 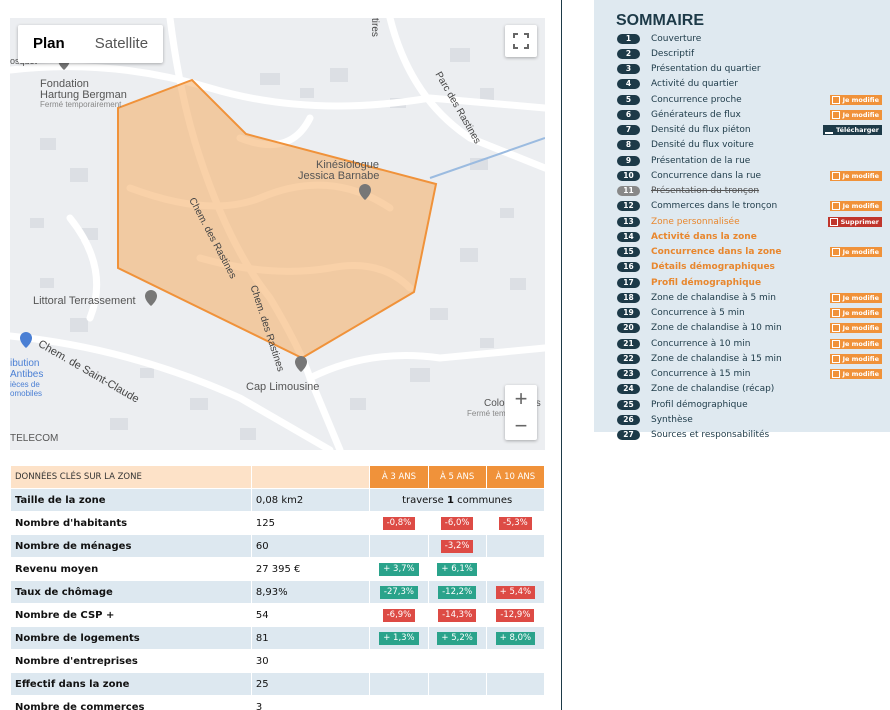 What do you see at coordinates (283, 387) in the screenshot?
I see `place-cap-limousine: Cap Limousine` at bounding box center [283, 387].